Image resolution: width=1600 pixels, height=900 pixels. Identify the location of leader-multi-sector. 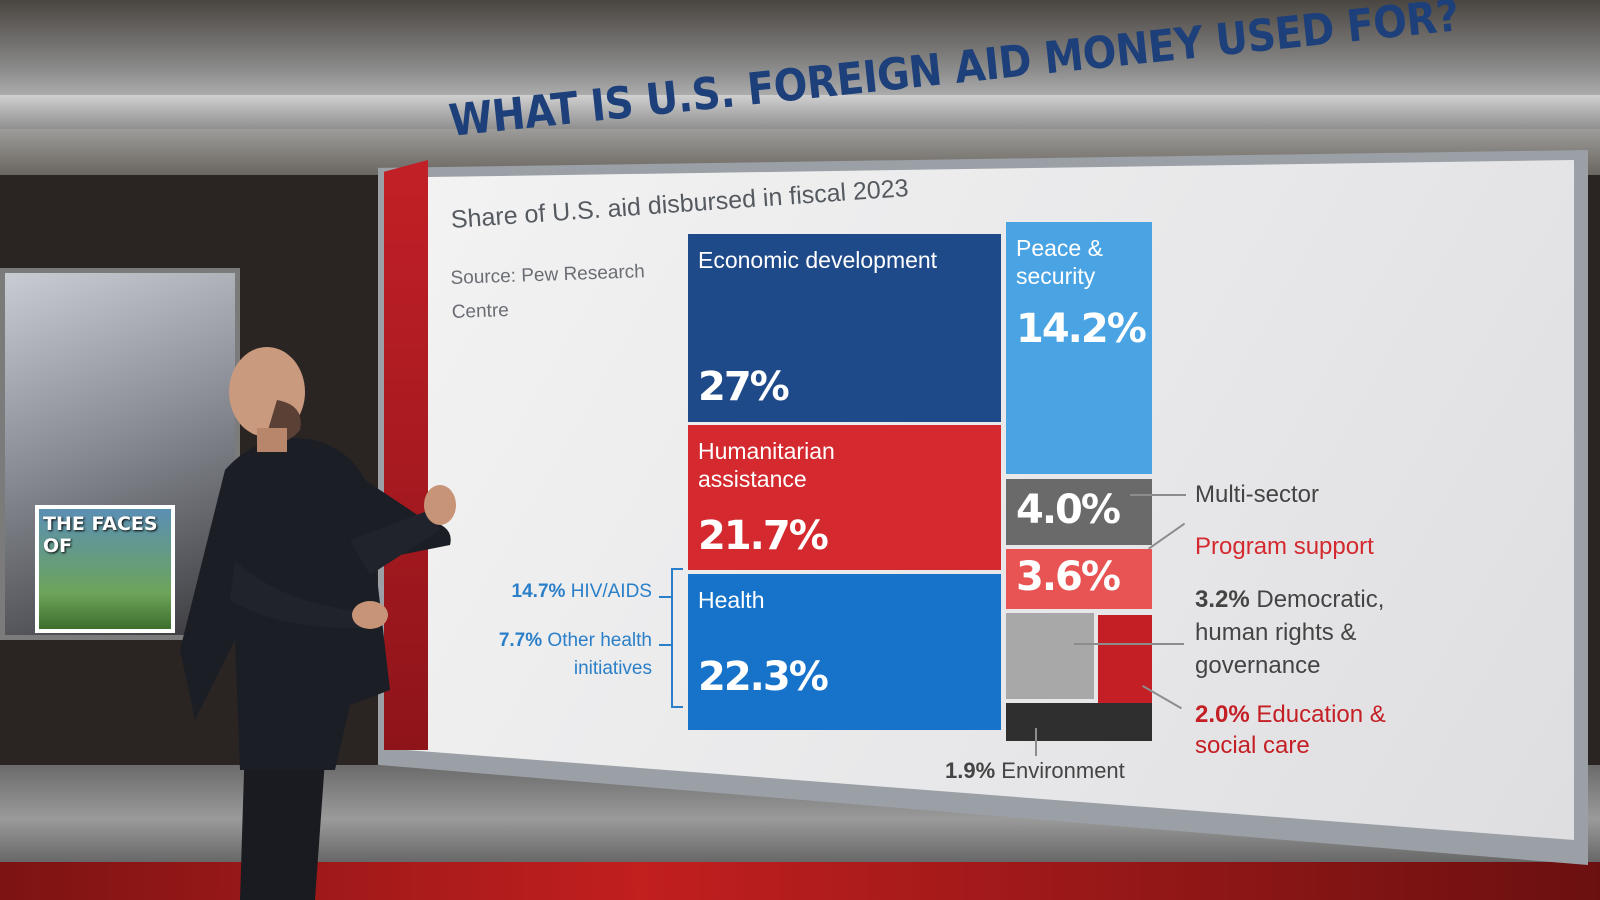
(1158, 495).